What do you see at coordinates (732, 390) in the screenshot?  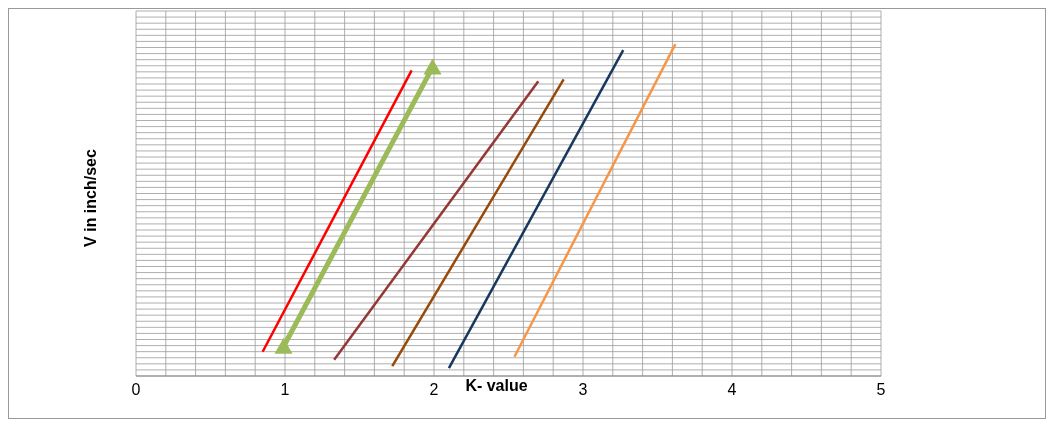 I see `x-tick-label: 4` at bounding box center [732, 390].